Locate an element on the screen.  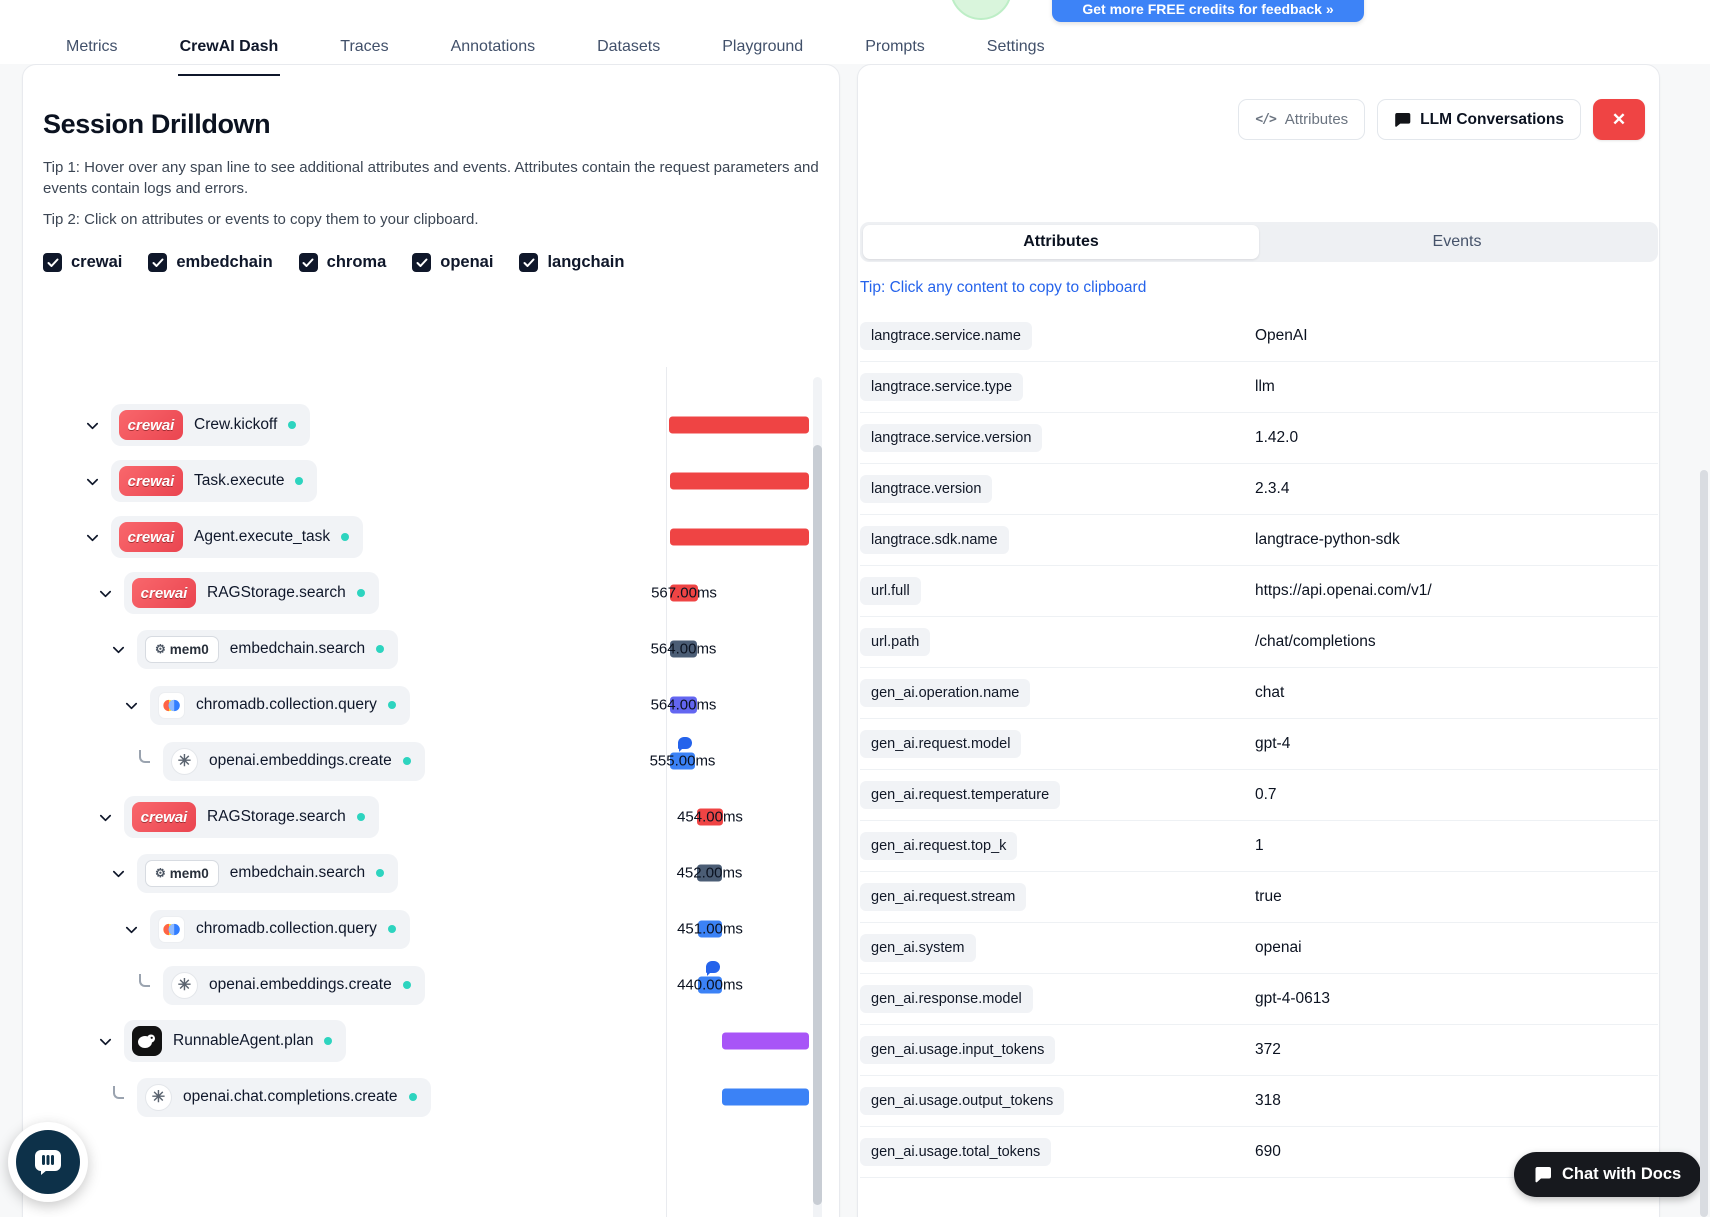
nav-tab-settings: Settings is located at coordinates (1015, 46).